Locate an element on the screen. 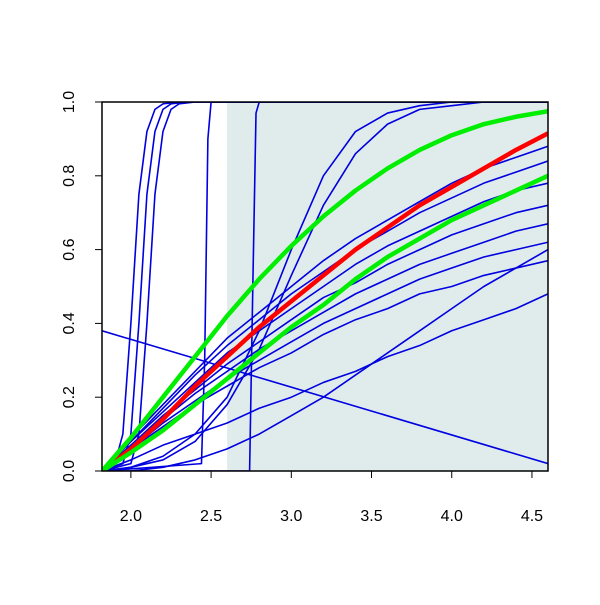 The image size is (600, 605). x-tick-label: 4.0 is located at coordinates (452, 516).